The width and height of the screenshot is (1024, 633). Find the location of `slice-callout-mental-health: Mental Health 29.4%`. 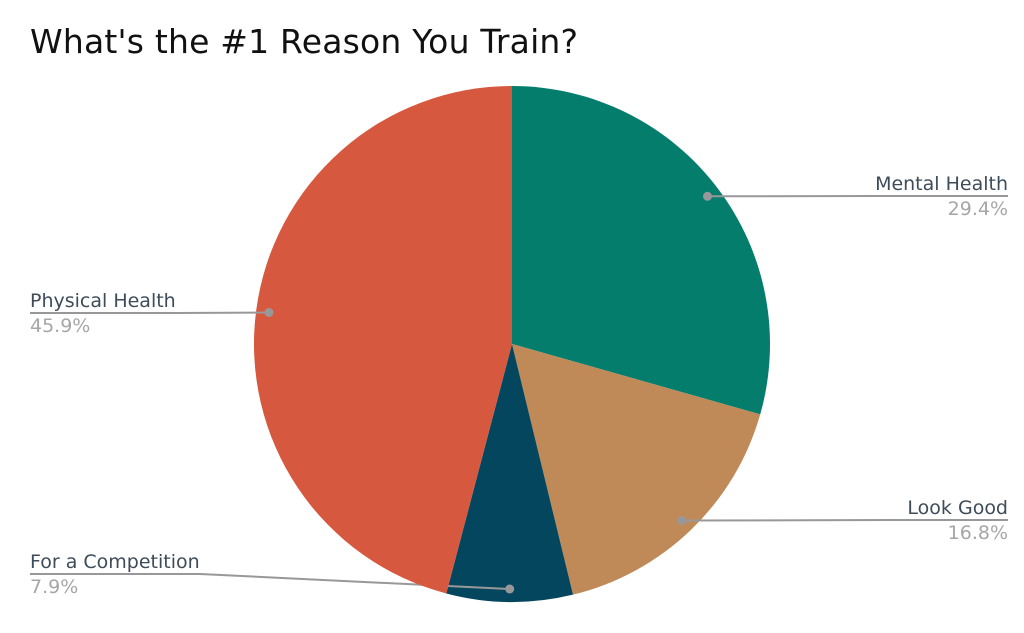

slice-callout-mental-health: Mental Health 29.4% is located at coordinates (941, 197).